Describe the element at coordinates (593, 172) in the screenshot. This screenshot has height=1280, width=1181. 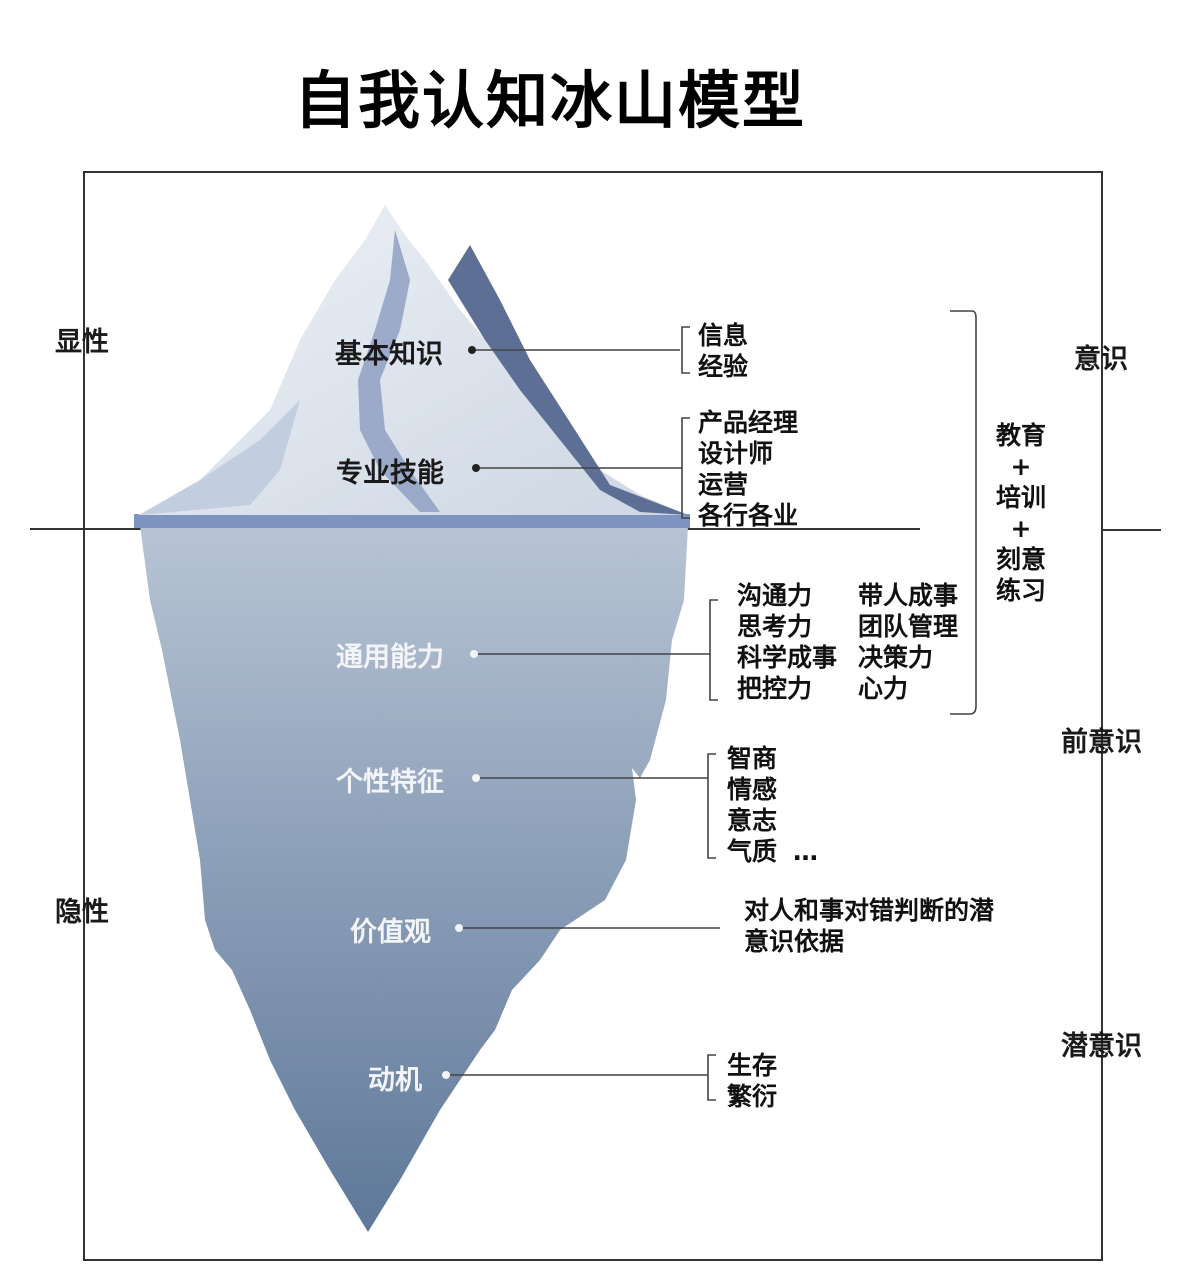
I see `frame-top-line` at that location.